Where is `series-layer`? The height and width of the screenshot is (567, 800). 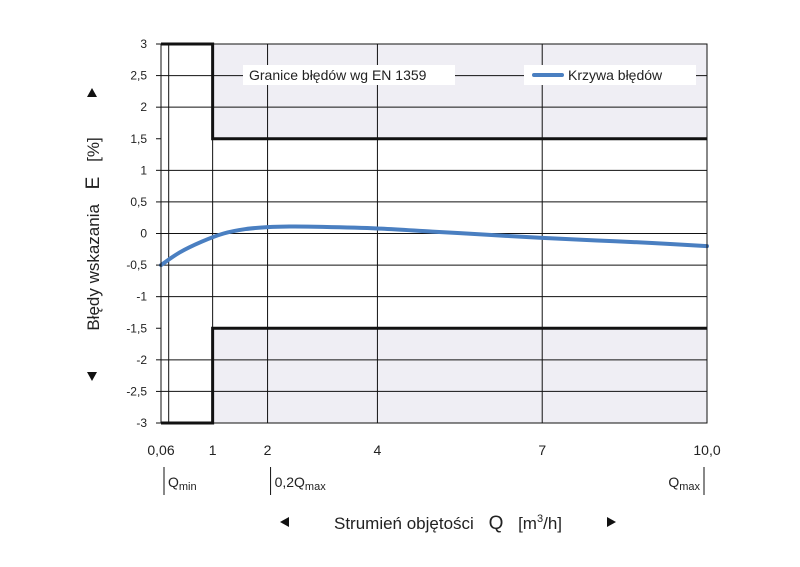 series-layer is located at coordinates (434, 246).